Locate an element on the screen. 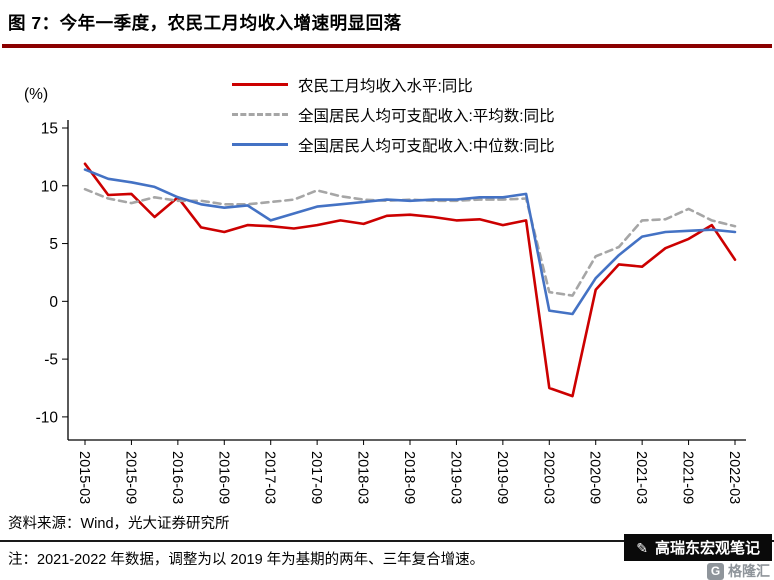 The width and height of the screenshot is (774, 580). y-tick-label: 10 is located at coordinates (50, 186).